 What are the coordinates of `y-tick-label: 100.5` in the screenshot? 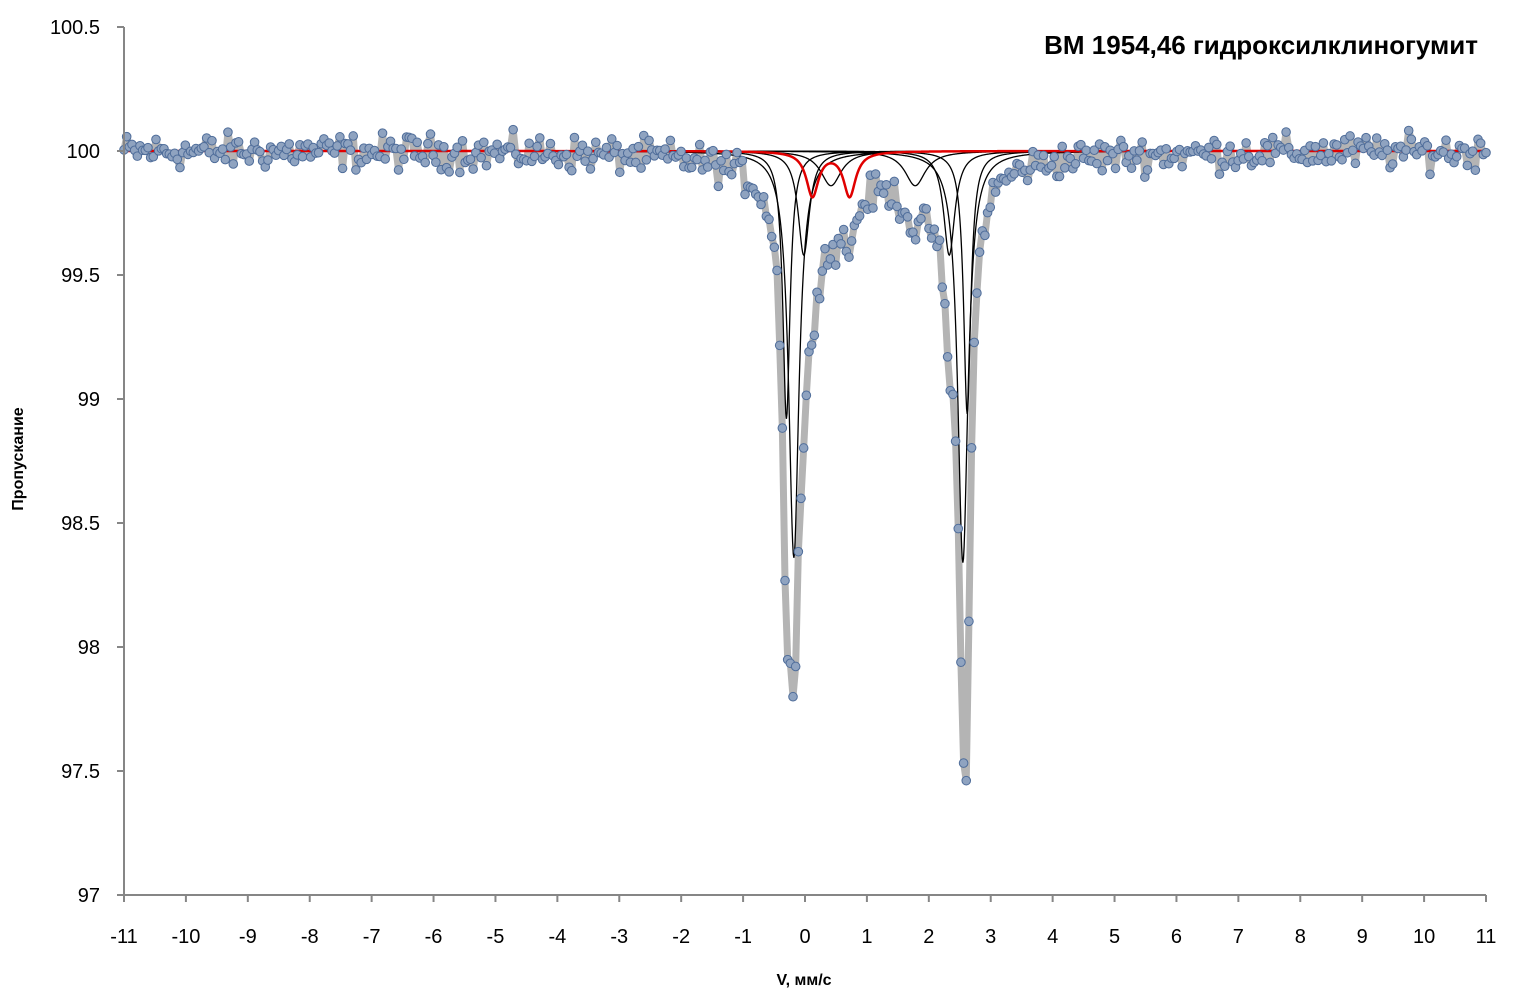 It's located at (75, 28).